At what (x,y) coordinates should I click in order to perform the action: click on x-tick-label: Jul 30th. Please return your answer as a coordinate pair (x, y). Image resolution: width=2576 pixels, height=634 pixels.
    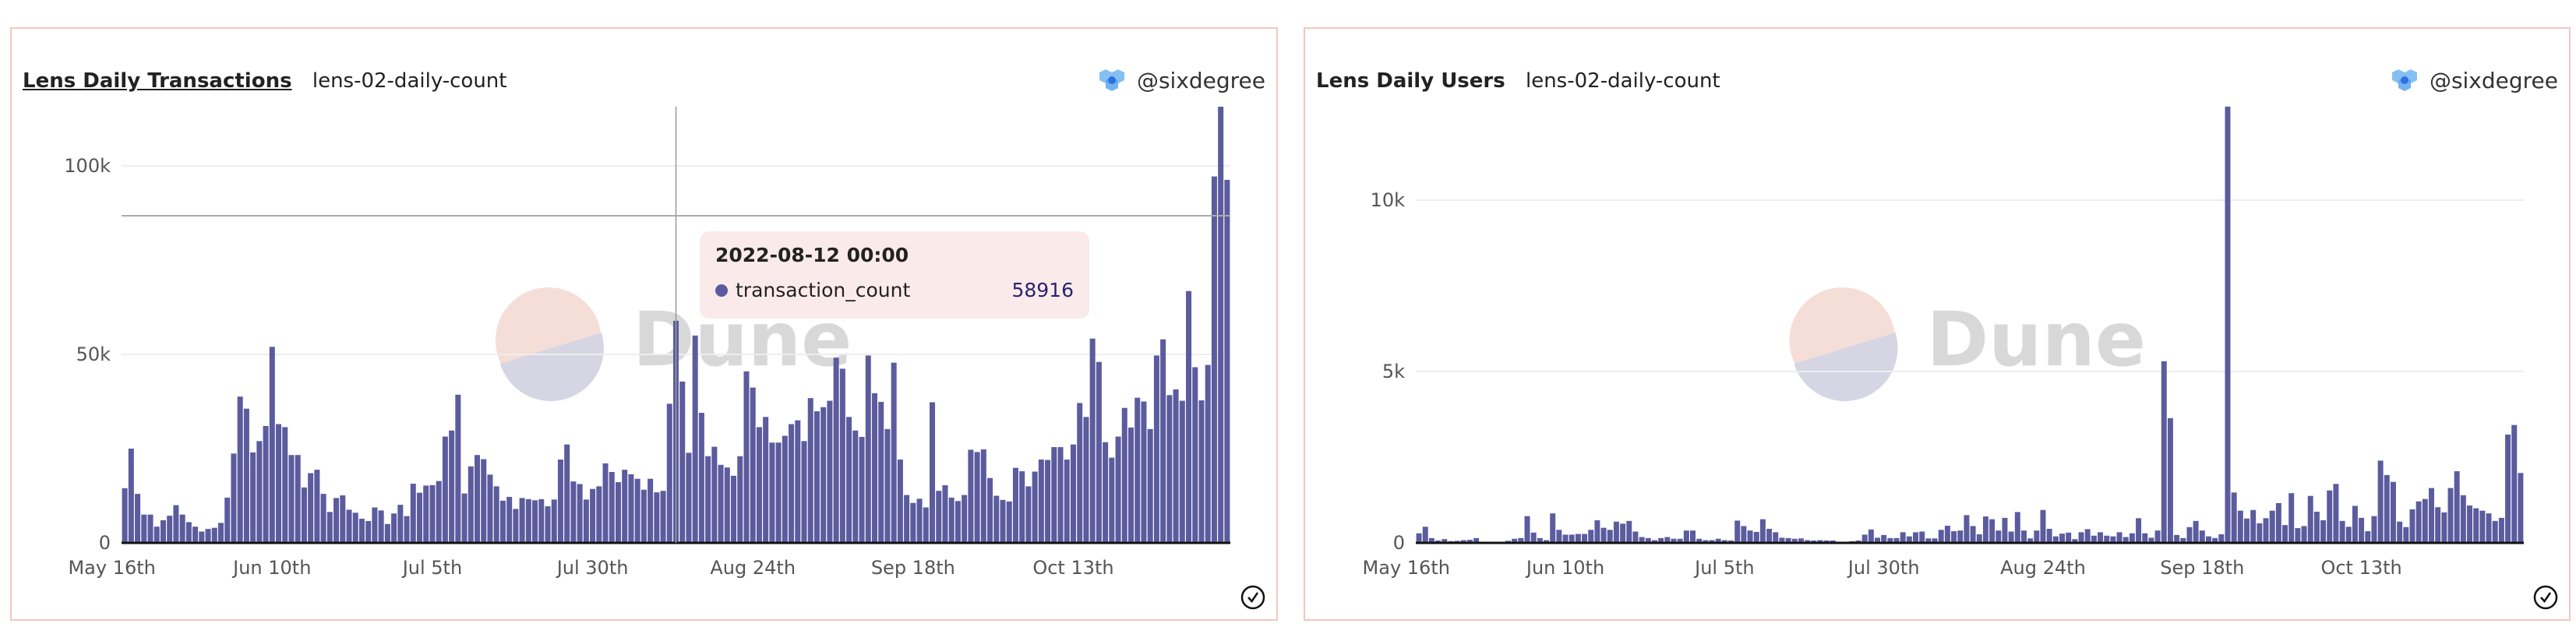
    Looking at the image, I should click on (1883, 568).